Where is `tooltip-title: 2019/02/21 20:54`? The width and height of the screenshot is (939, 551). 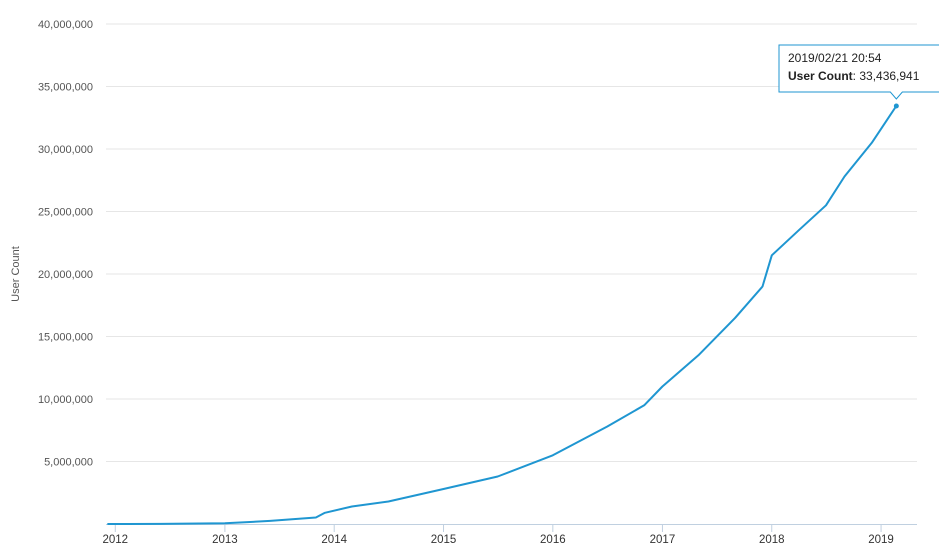
tooltip-title: 2019/02/21 20:54 is located at coordinates (835, 58).